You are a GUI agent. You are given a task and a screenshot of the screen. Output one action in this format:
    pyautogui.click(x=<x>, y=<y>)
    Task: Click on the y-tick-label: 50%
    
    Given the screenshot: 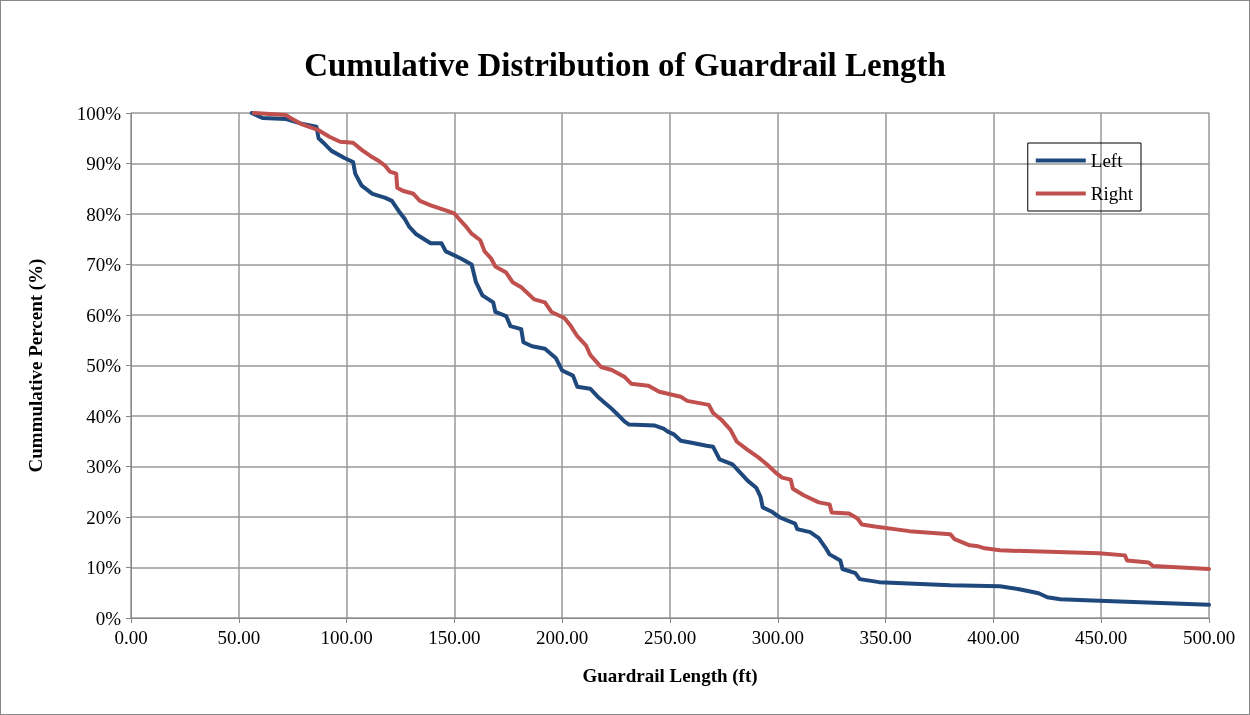 What is the action you would take?
    pyautogui.click(x=104, y=365)
    